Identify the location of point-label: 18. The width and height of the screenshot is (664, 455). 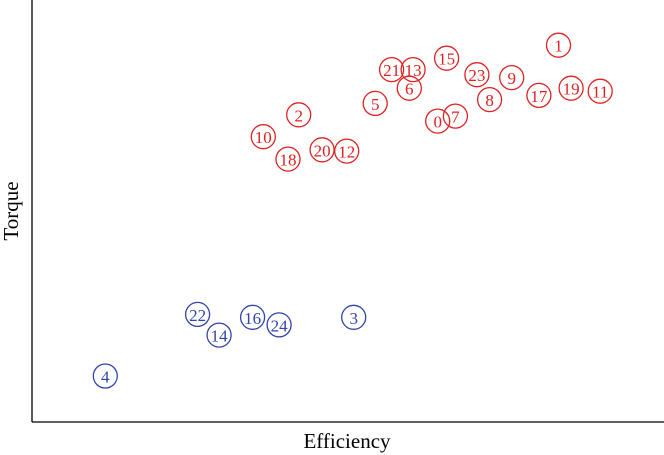
(288, 160).